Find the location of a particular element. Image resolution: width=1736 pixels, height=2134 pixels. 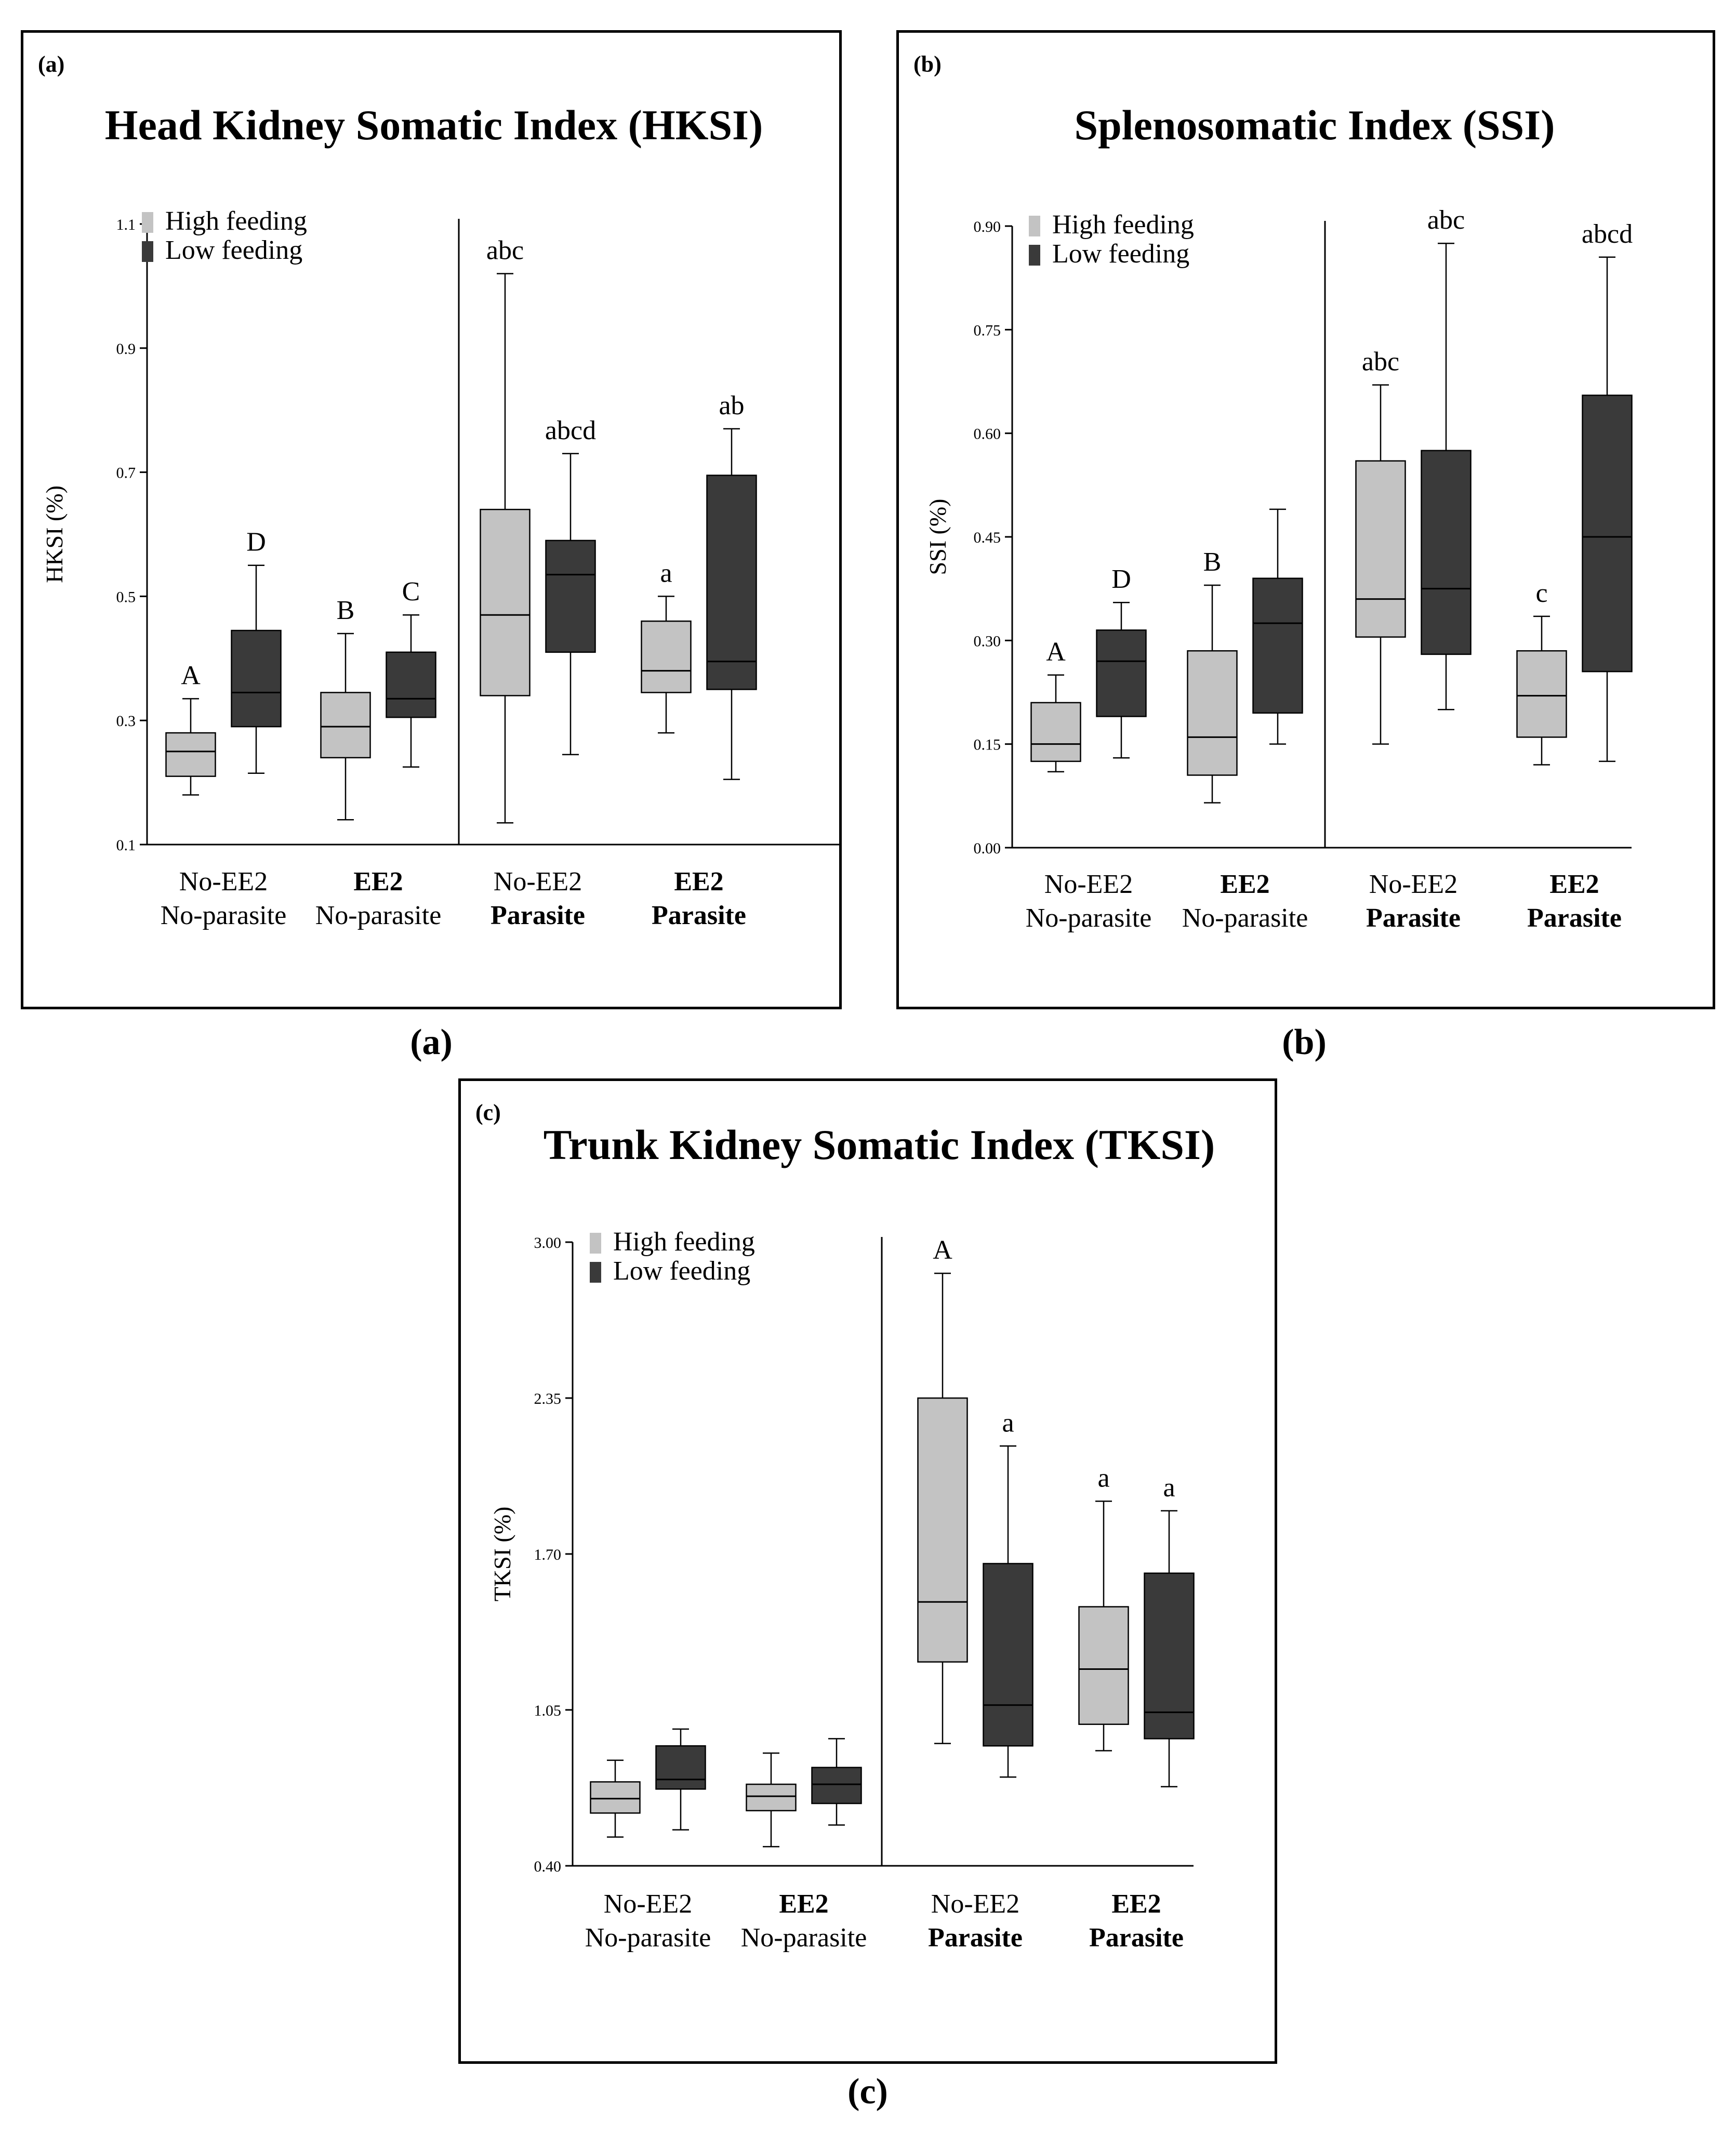

y-tick-label: 0.30 is located at coordinates (988, 642).